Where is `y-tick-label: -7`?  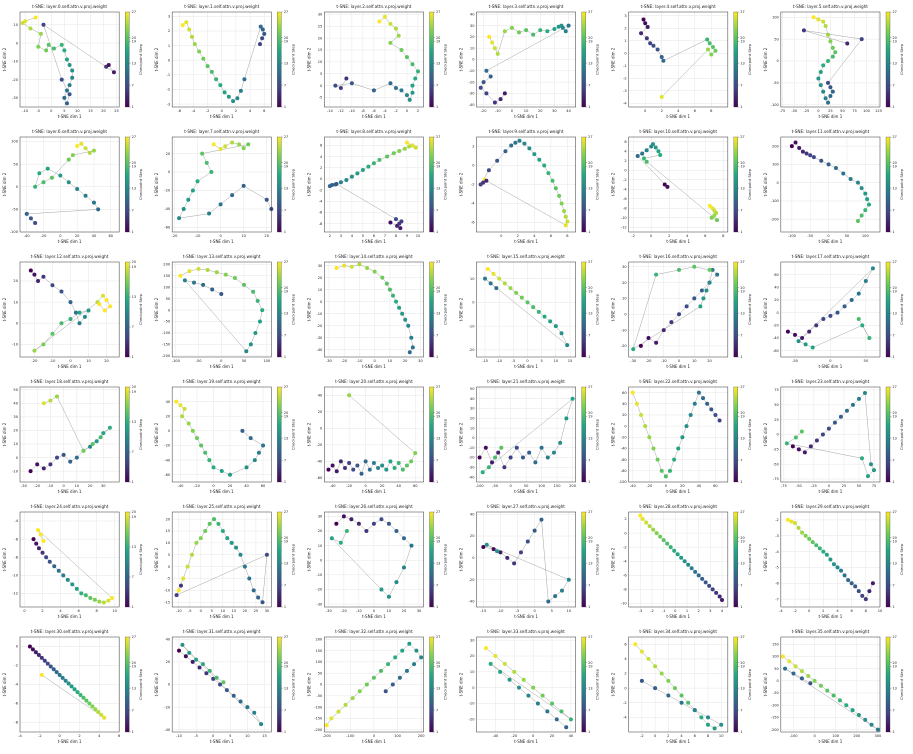
y-tick-label: -7 is located at coordinates (777, 599).